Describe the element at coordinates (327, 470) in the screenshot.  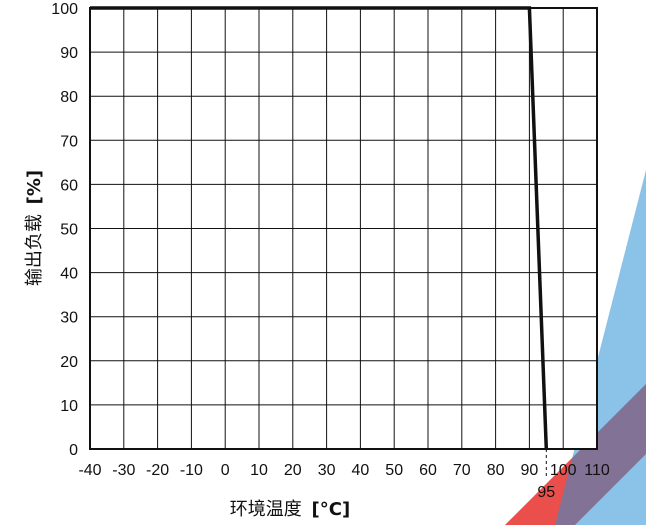
I see `x-tick-label: 30` at that location.